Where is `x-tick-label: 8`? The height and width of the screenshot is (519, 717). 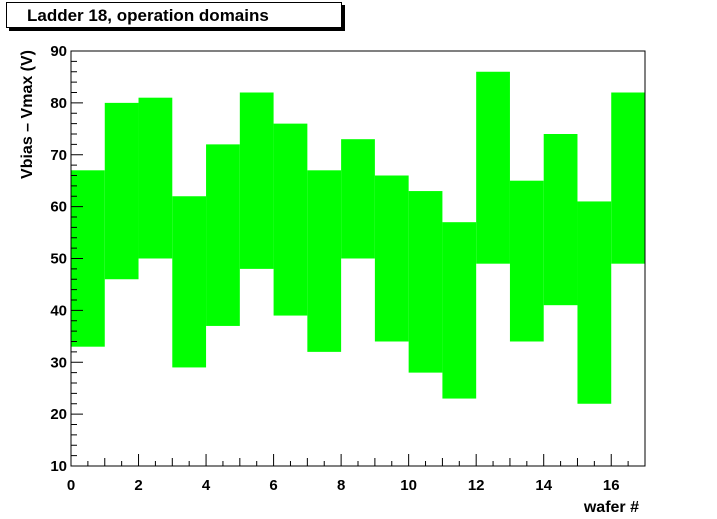
x-tick-label: 8 is located at coordinates (341, 485).